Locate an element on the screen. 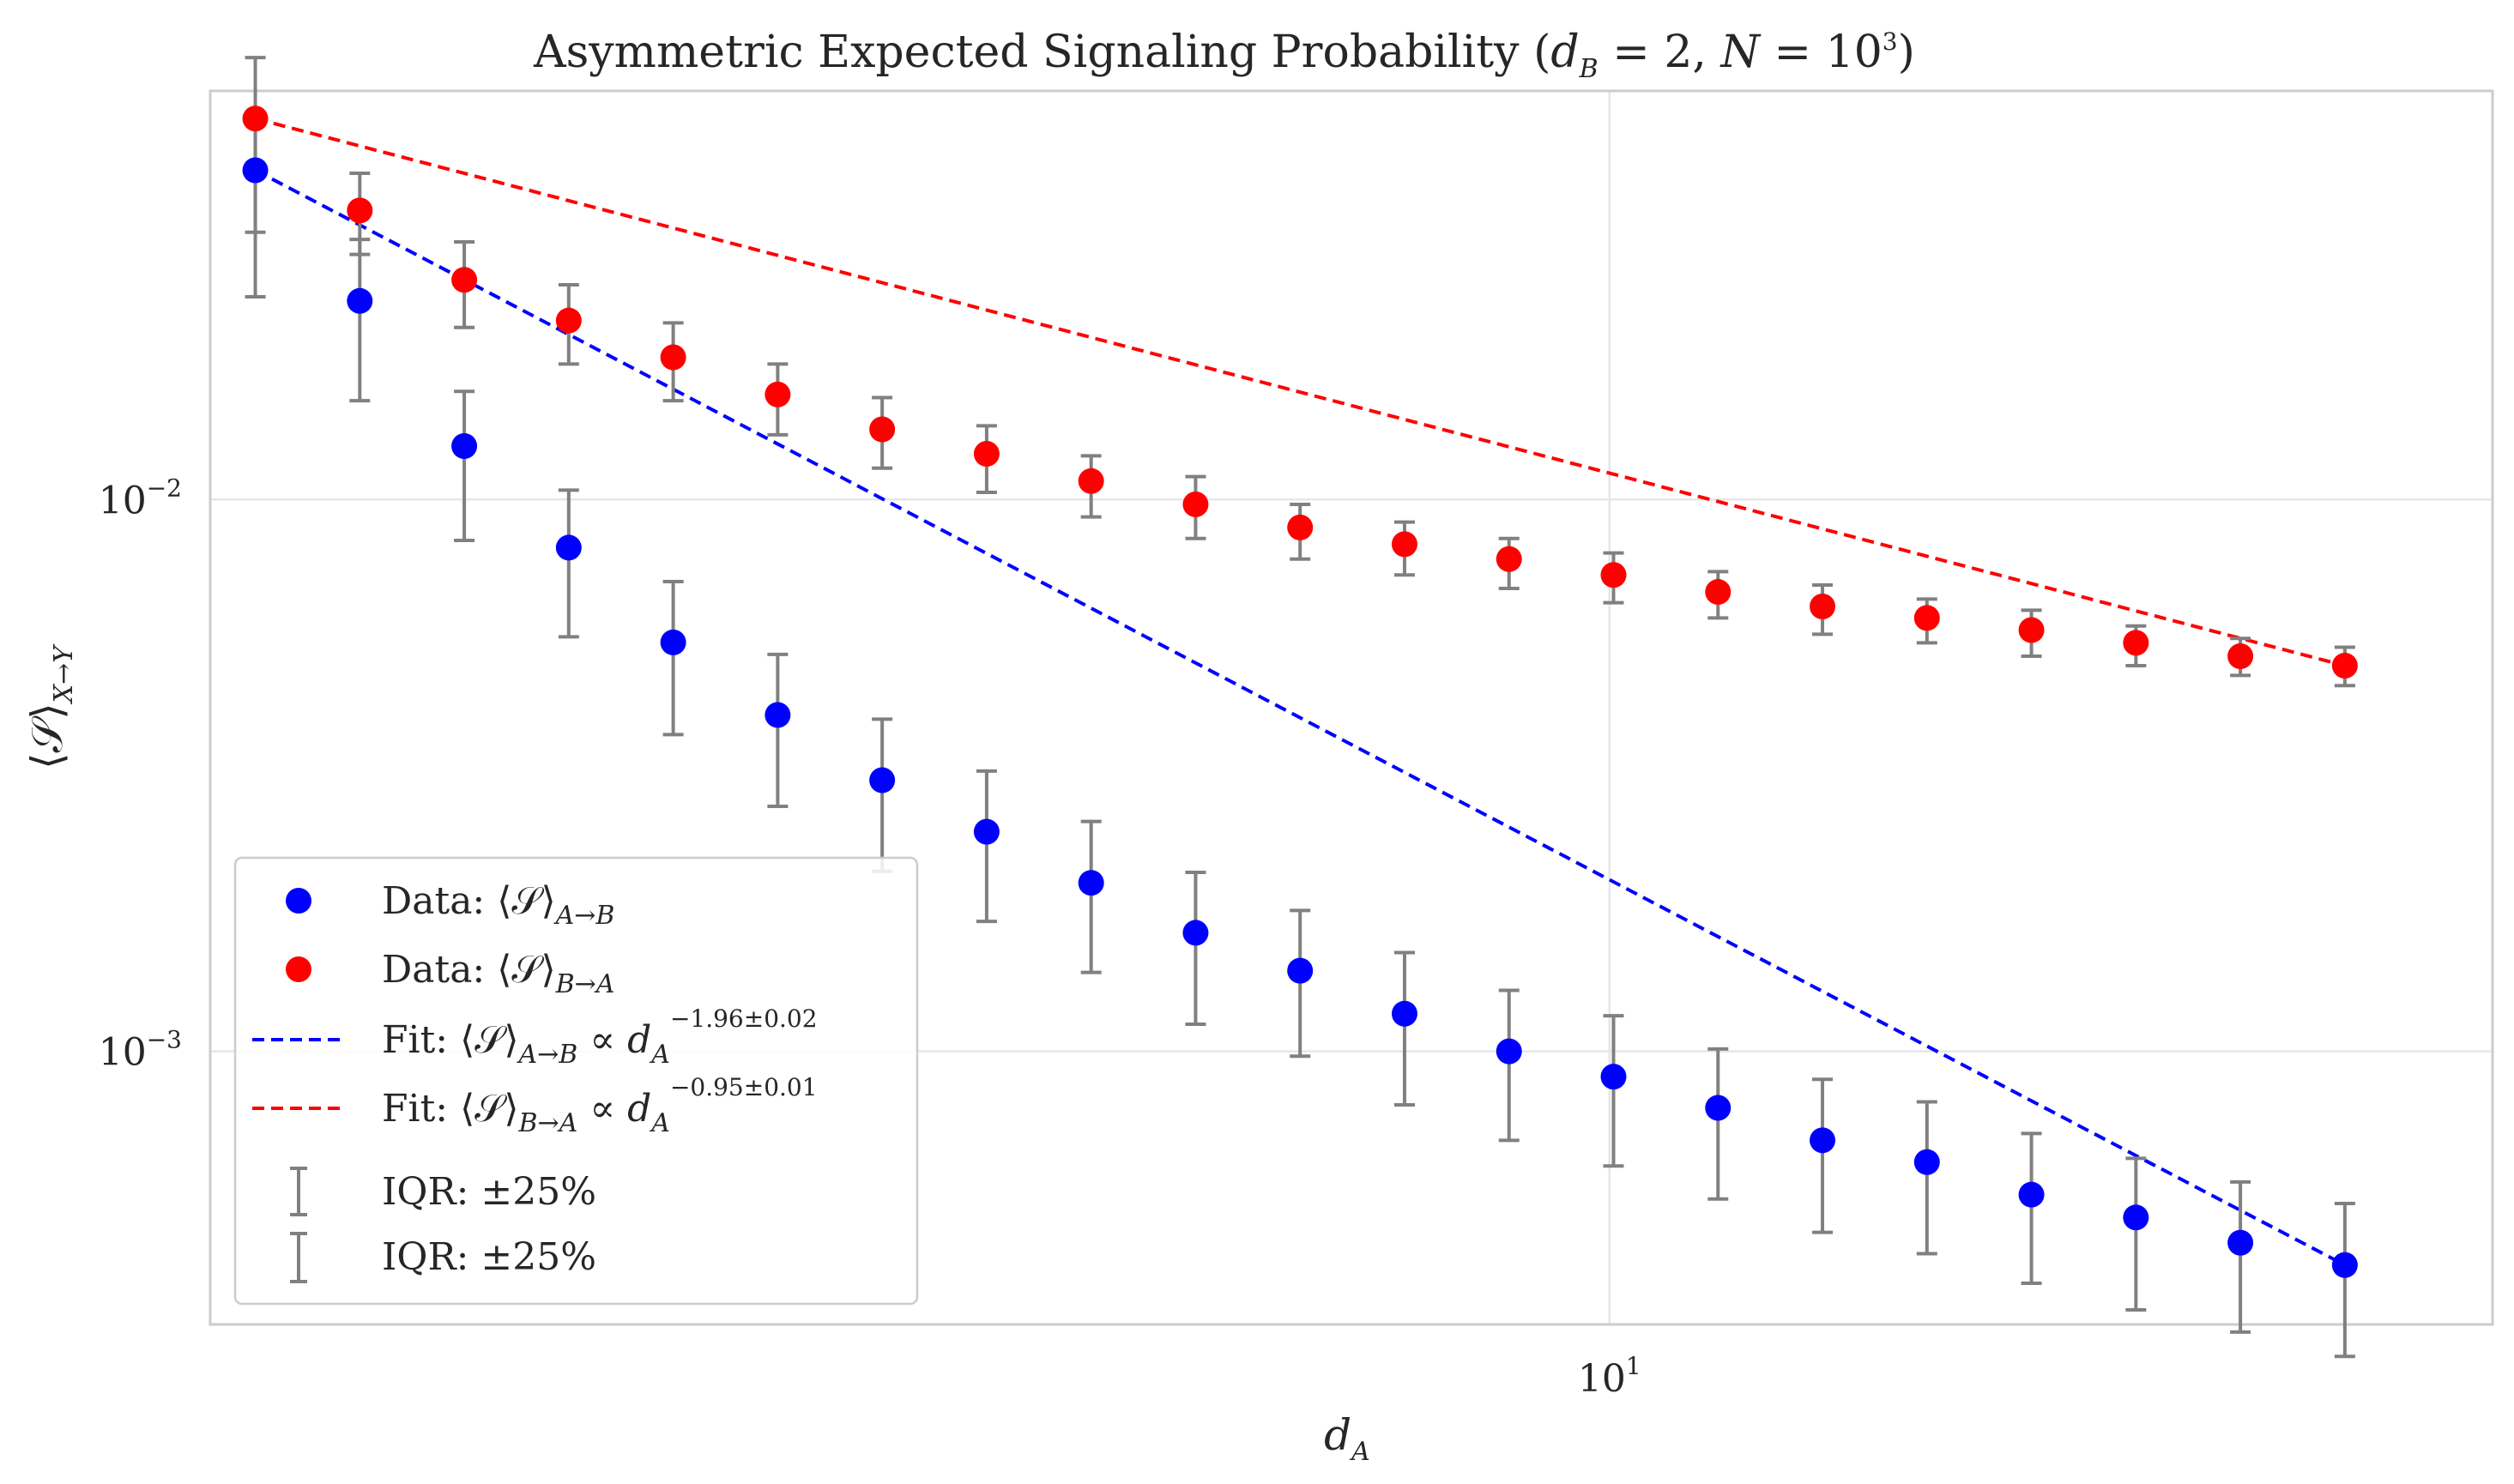  x-axis-label: dA is located at coordinates (1347, 1438).